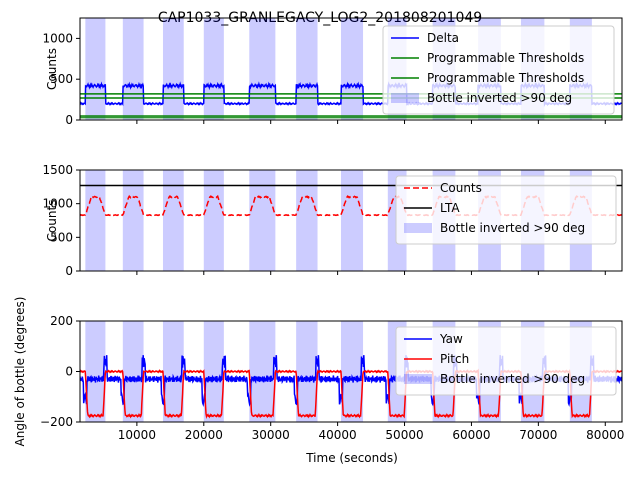  Describe the element at coordinates (351, 117) in the screenshot. I see `threshold-strip` at that location.